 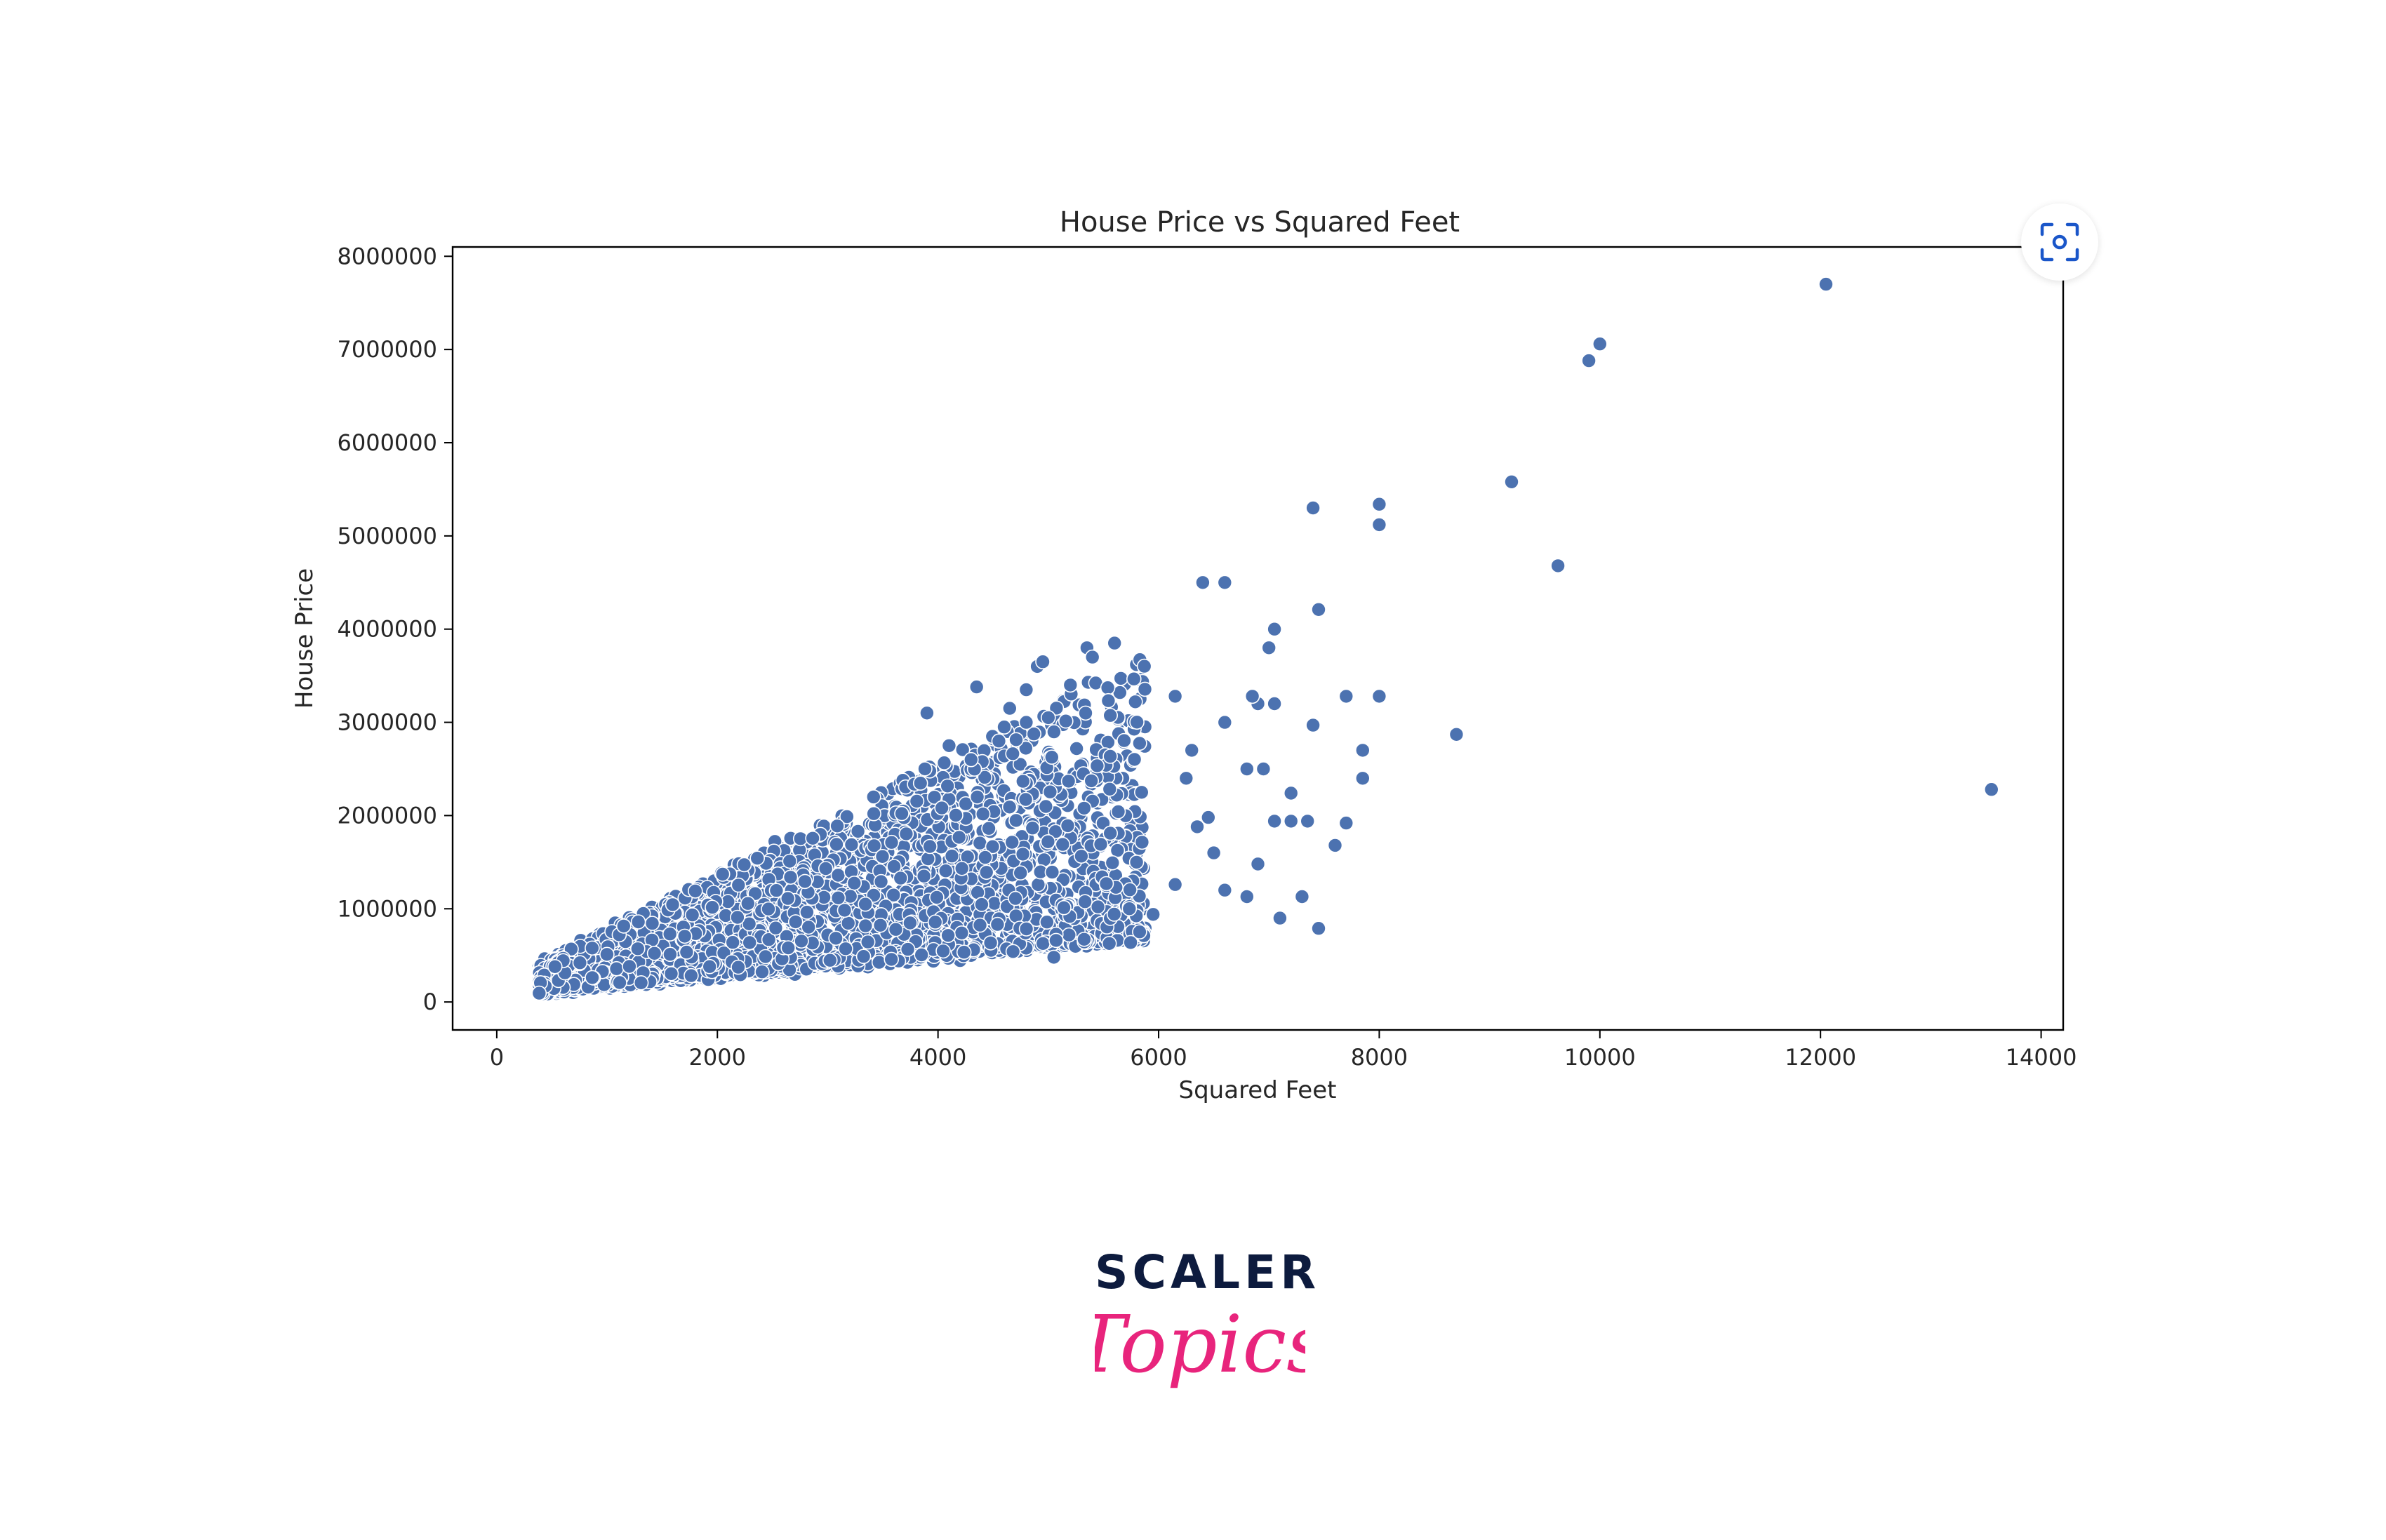 I want to click on y-tick-label: 6000000, so click(x=387, y=442).